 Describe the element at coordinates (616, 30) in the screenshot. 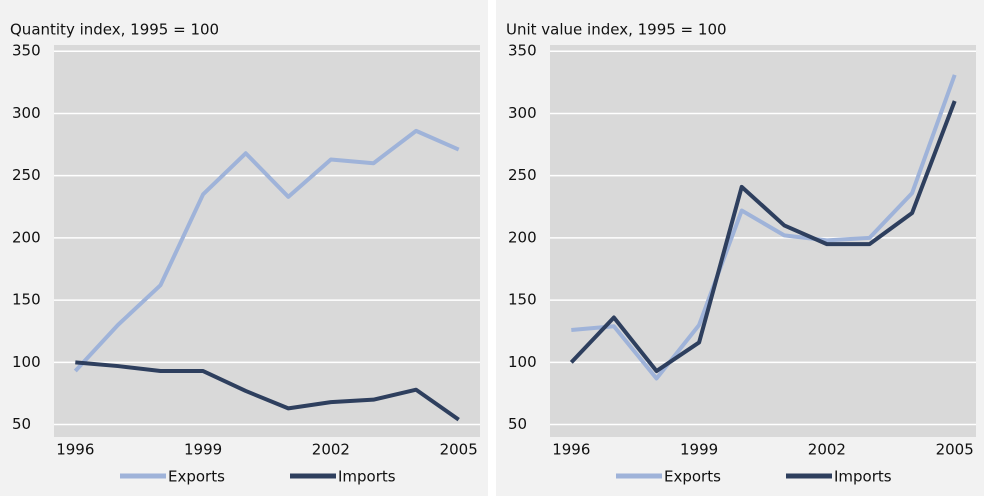

I see `chart-title: Unit value index, 1995 = 100` at that location.